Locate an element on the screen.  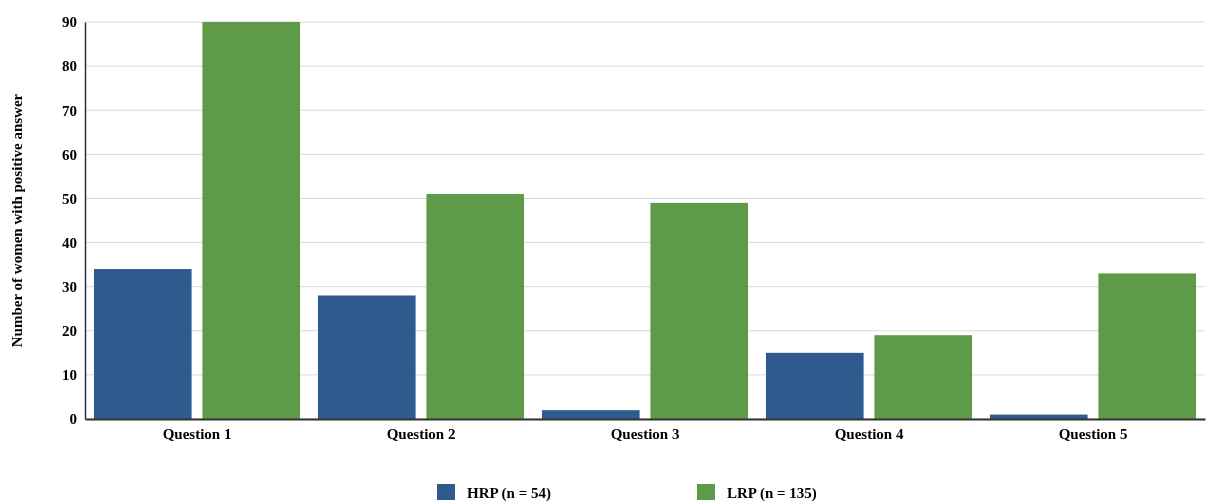
y-tick-label: 30 is located at coordinates (69, 286).